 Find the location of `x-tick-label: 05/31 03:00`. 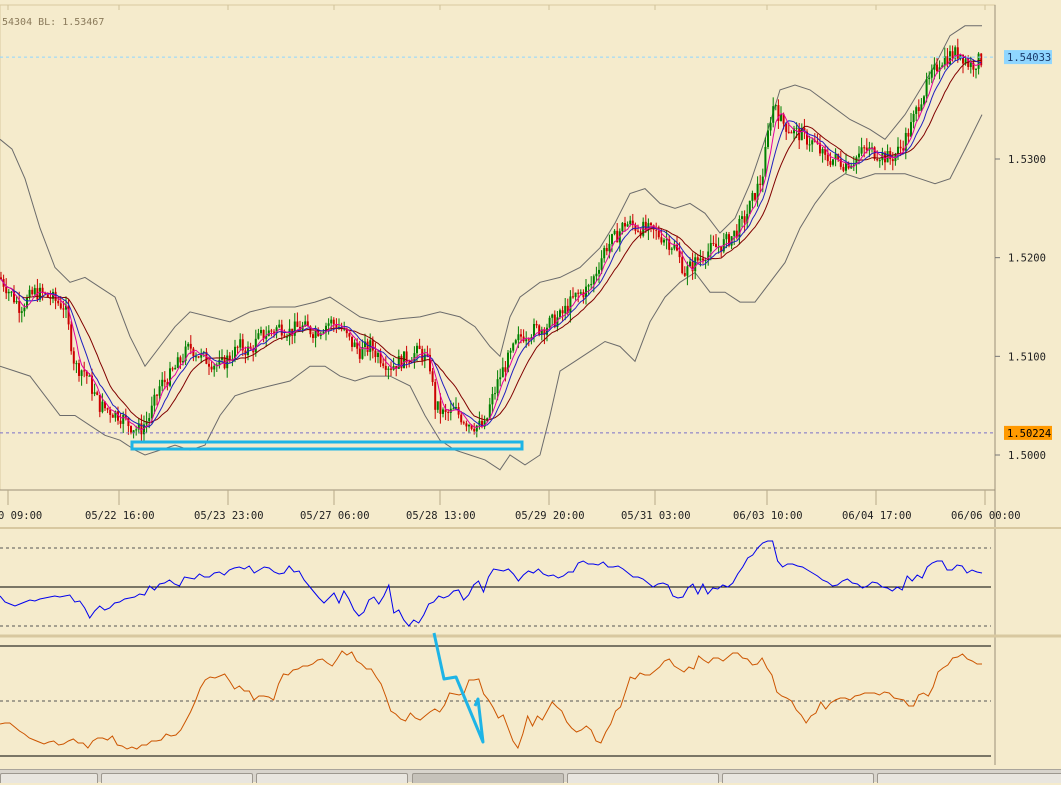

x-tick-label: 05/31 03:00 is located at coordinates (656, 516).